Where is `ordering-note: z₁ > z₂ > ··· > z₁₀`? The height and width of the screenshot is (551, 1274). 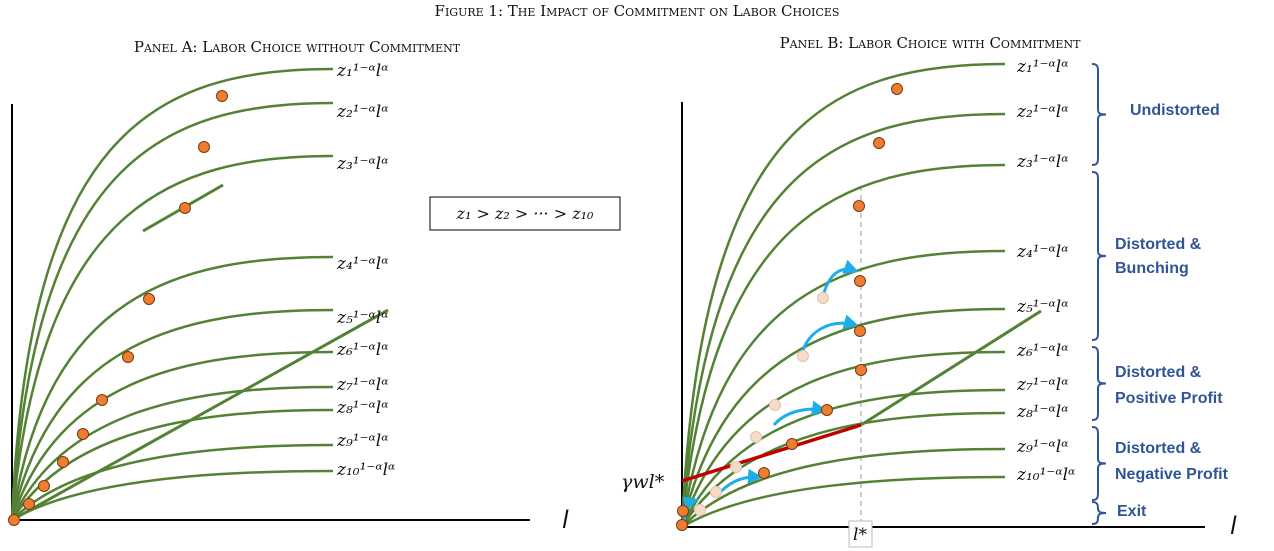
ordering-note: z₁ > z₂ > ··· > z₁₀ is located at coordinates (525, 213).